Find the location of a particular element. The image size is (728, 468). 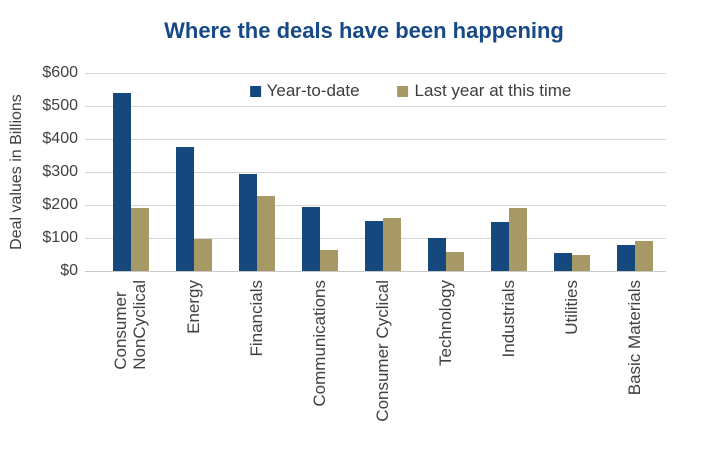

y-axis-tick-label: $300 is located at coordinates (60, 171).